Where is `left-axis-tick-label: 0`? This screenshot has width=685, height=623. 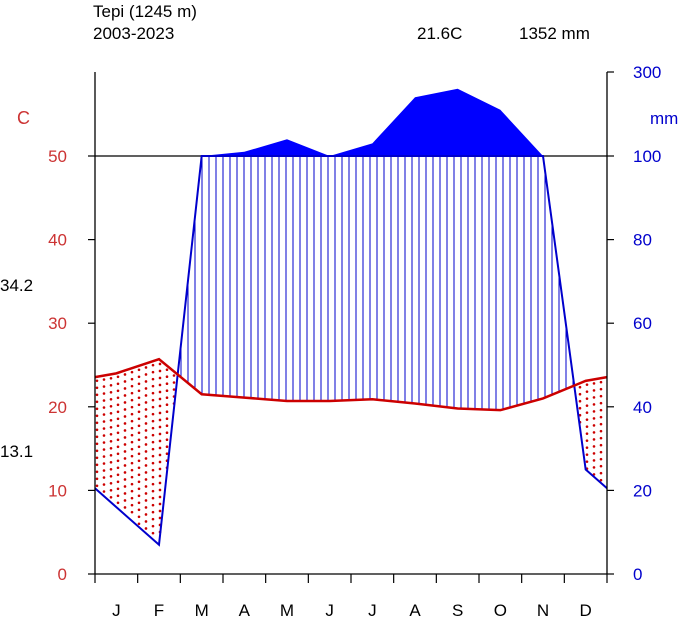 left-axis-tick-label: 0 is located at coordinates (62, 574).